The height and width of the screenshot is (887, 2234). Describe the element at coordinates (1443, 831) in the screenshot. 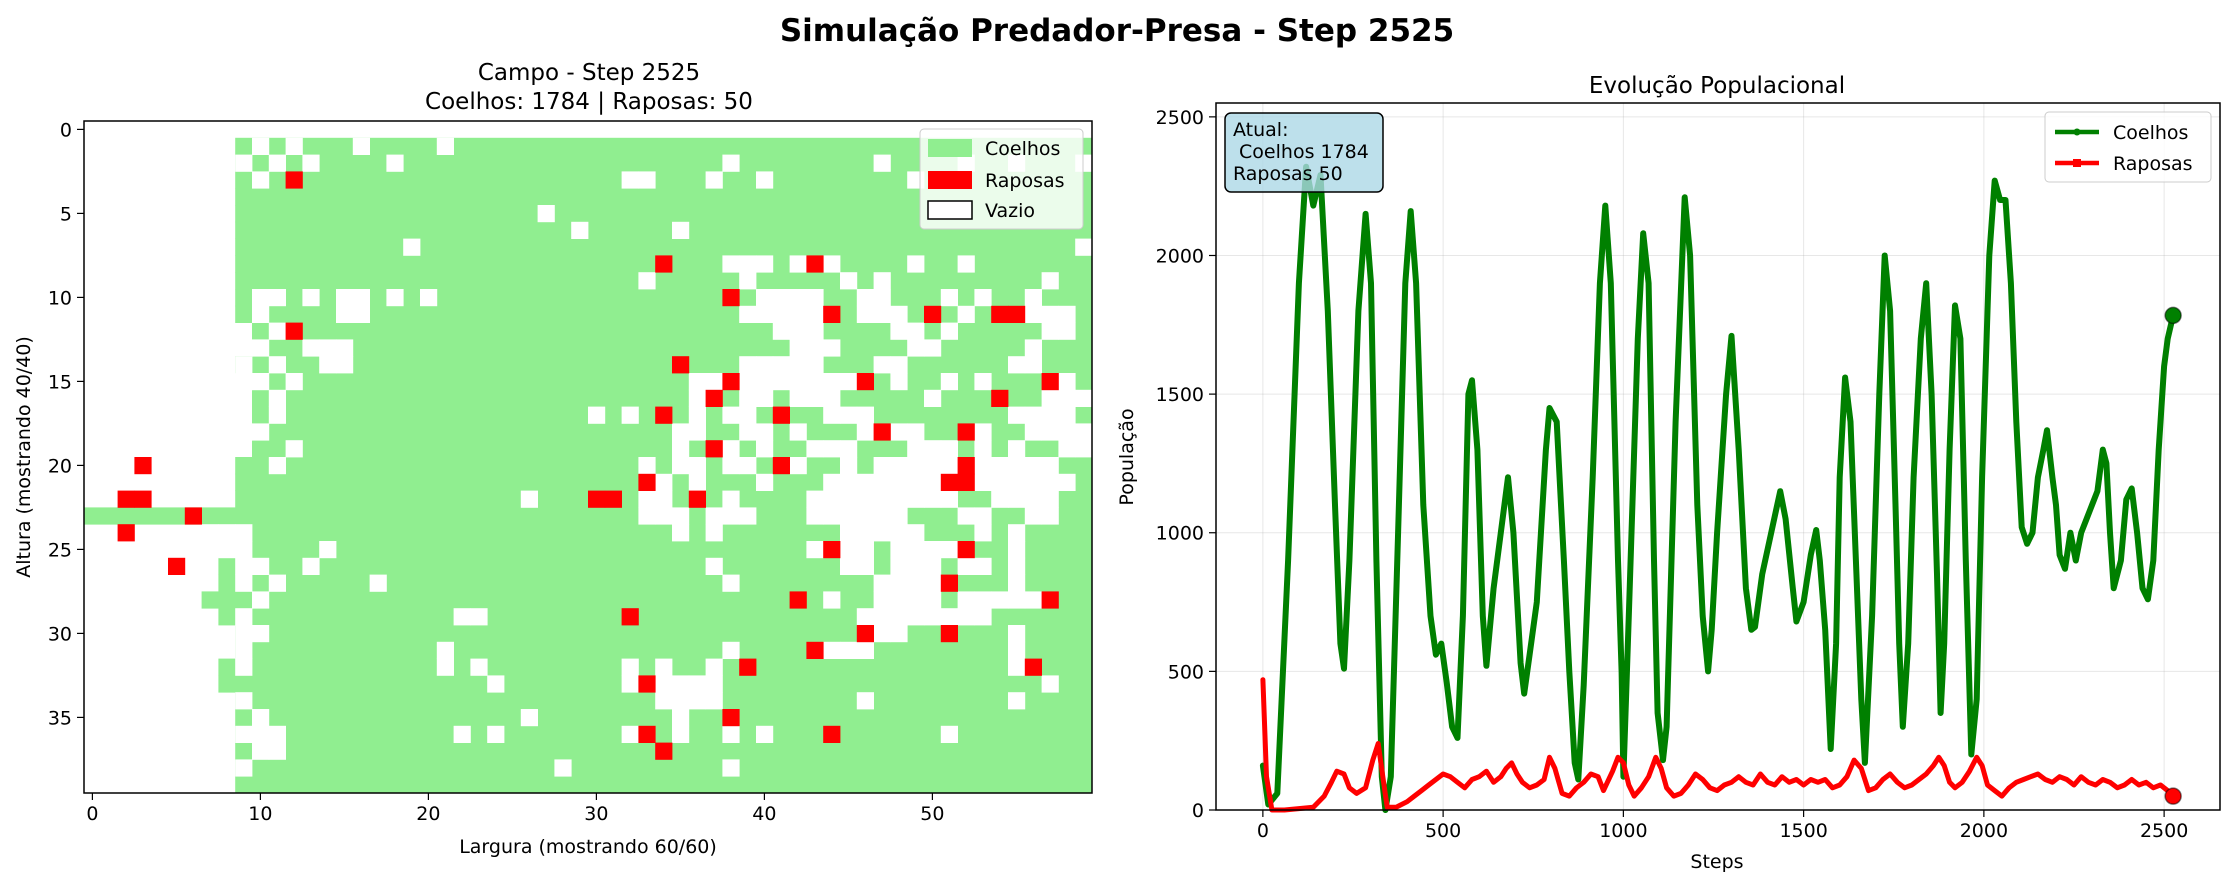

I see `population-xtick-label: 500` at that location.